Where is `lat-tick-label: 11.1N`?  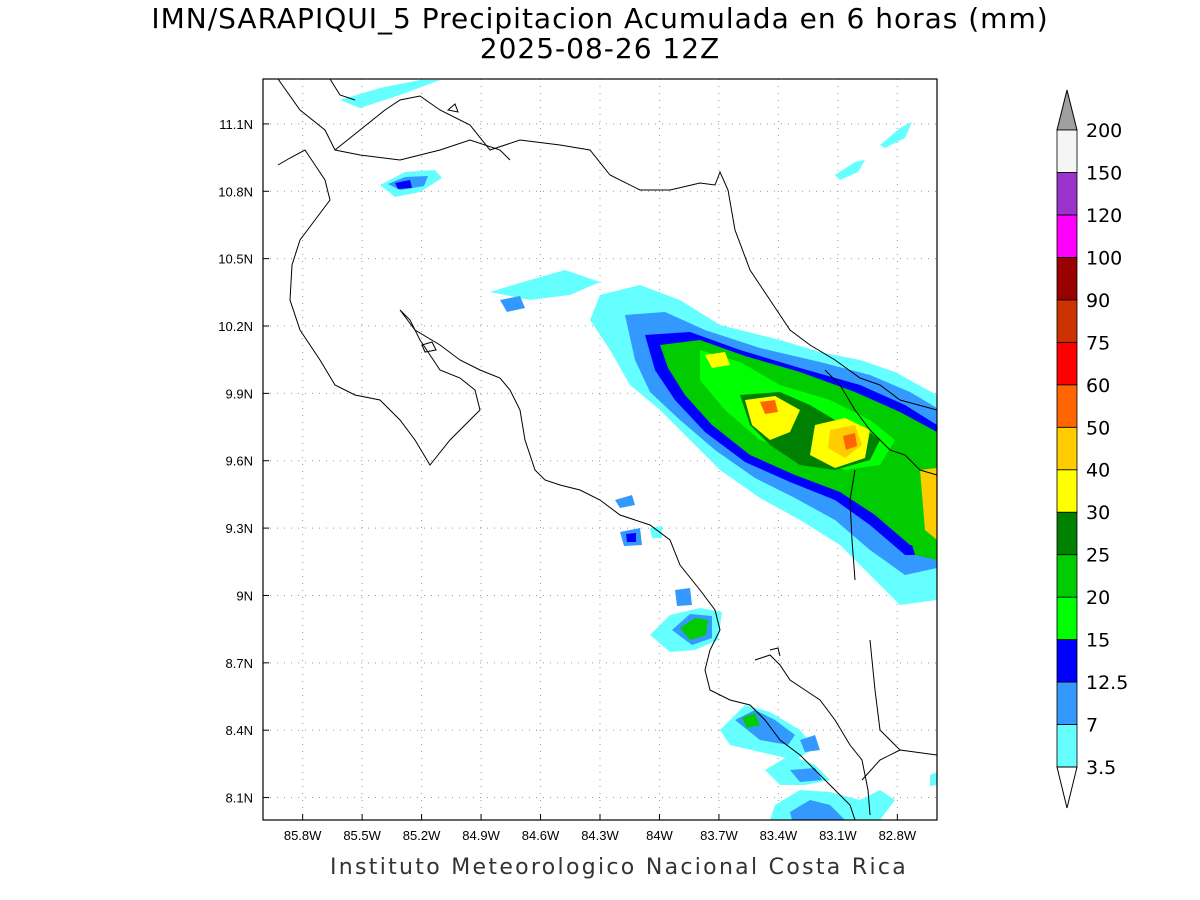
lat-tick-label: 11.1N is located at coordinates (236, 124).